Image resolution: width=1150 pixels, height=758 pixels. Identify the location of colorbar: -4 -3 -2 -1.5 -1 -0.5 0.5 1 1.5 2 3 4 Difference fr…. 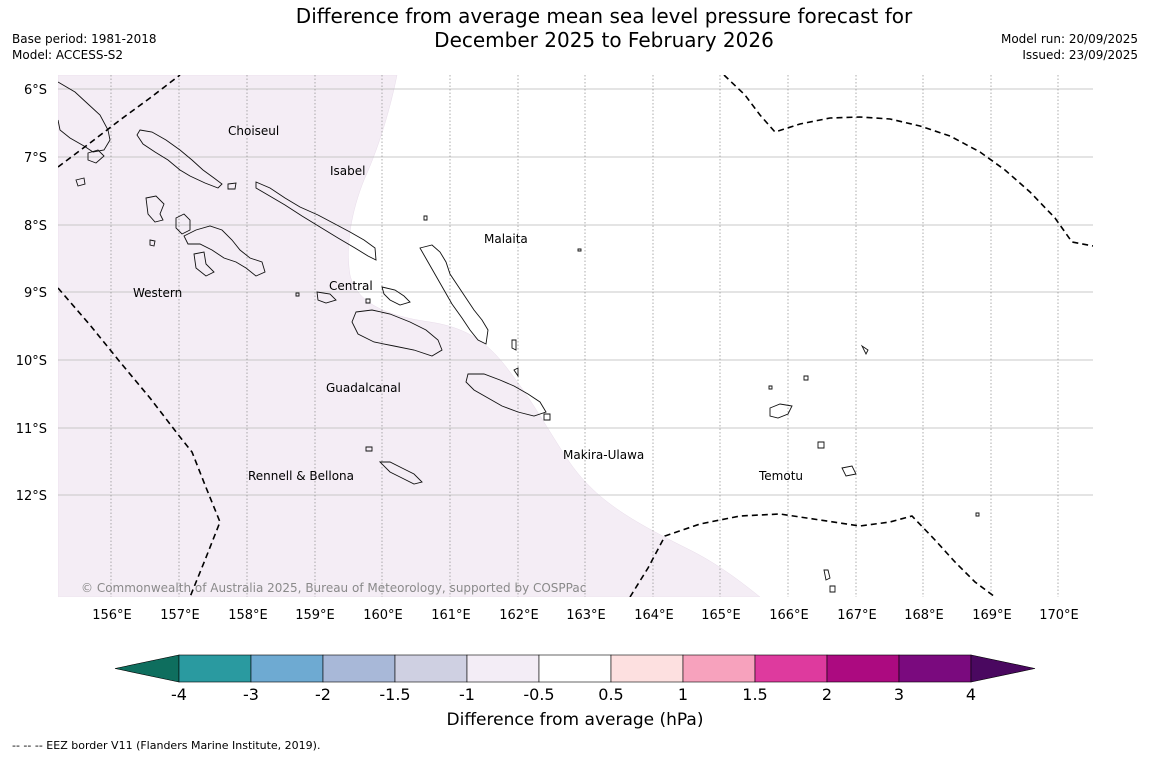
(575, 692).